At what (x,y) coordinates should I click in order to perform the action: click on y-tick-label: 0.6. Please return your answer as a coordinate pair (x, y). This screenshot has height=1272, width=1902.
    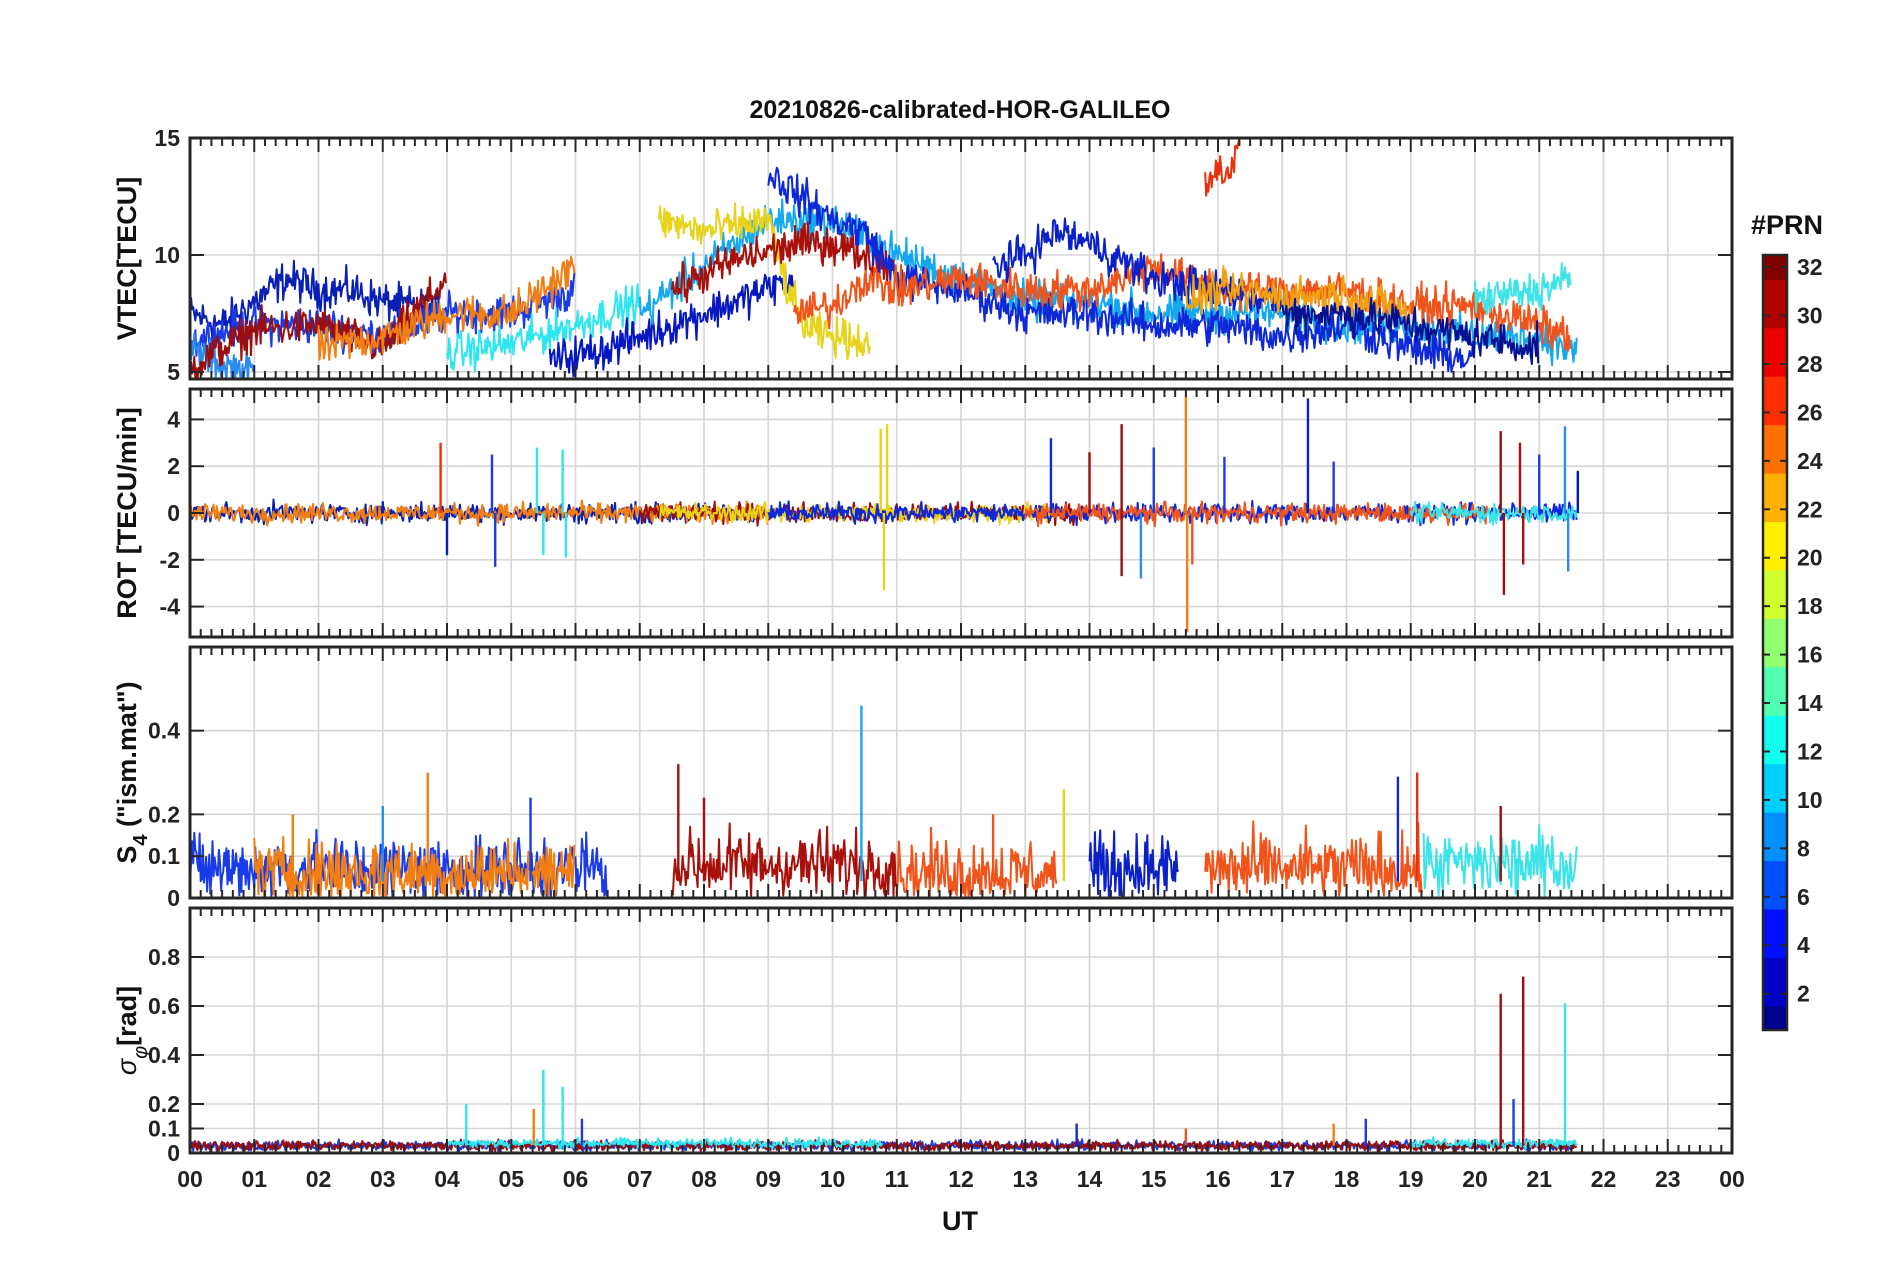
    Looking at the image, I should click on (164, 1006).